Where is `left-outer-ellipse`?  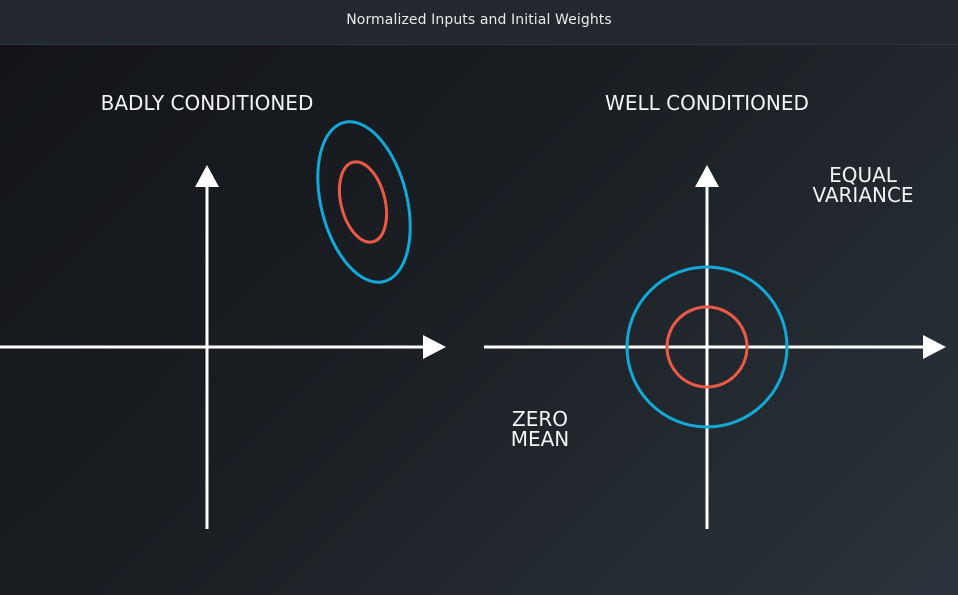 left-outer-ellipse is located at coordinates (364, 202).